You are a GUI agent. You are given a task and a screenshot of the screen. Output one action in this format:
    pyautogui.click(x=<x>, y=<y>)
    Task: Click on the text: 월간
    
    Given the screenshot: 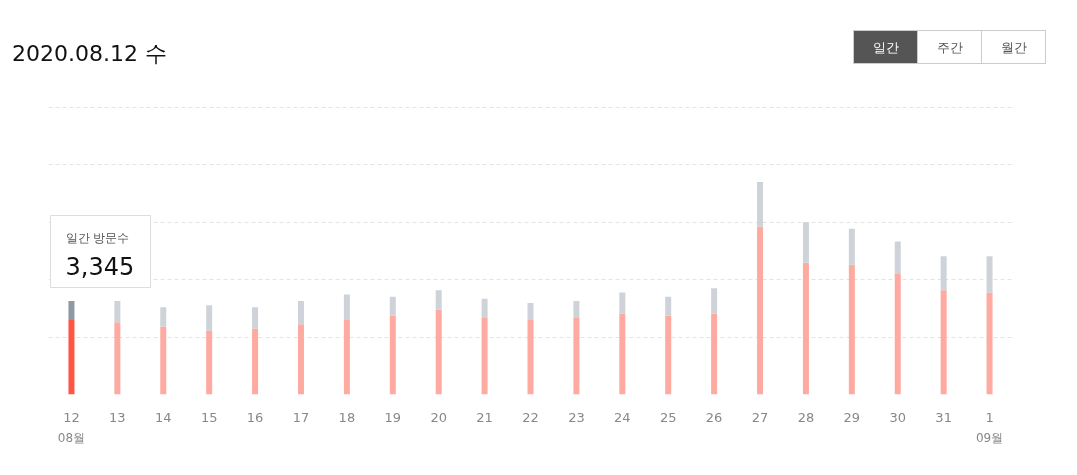 What is the action you would take?
    pyautogui.click(x=1013, y=47)
    